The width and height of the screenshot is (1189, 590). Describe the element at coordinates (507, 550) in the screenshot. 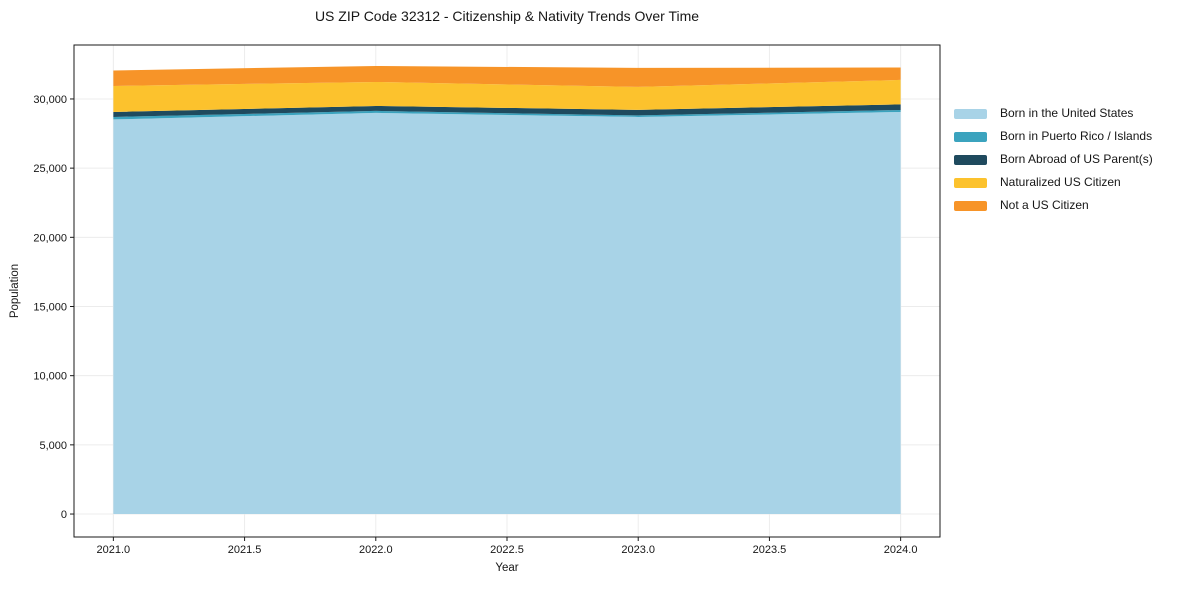

I see `x-tick-label: 2022.5` at that location.